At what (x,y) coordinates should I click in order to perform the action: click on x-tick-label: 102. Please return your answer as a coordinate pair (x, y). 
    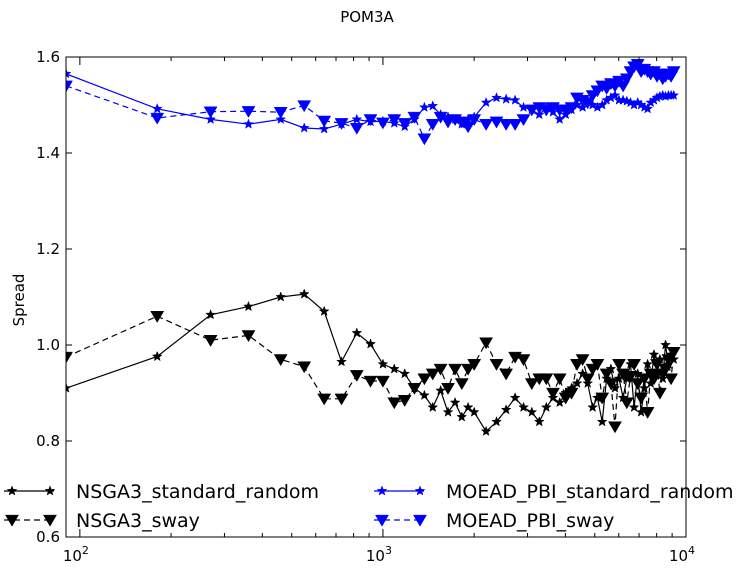
    Looking at the image, I should click on (76, 554).